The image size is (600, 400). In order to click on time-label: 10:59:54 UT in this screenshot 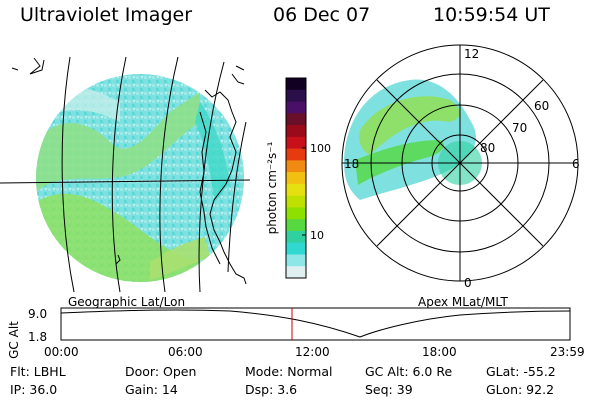, I will do `click(491, 15)`.